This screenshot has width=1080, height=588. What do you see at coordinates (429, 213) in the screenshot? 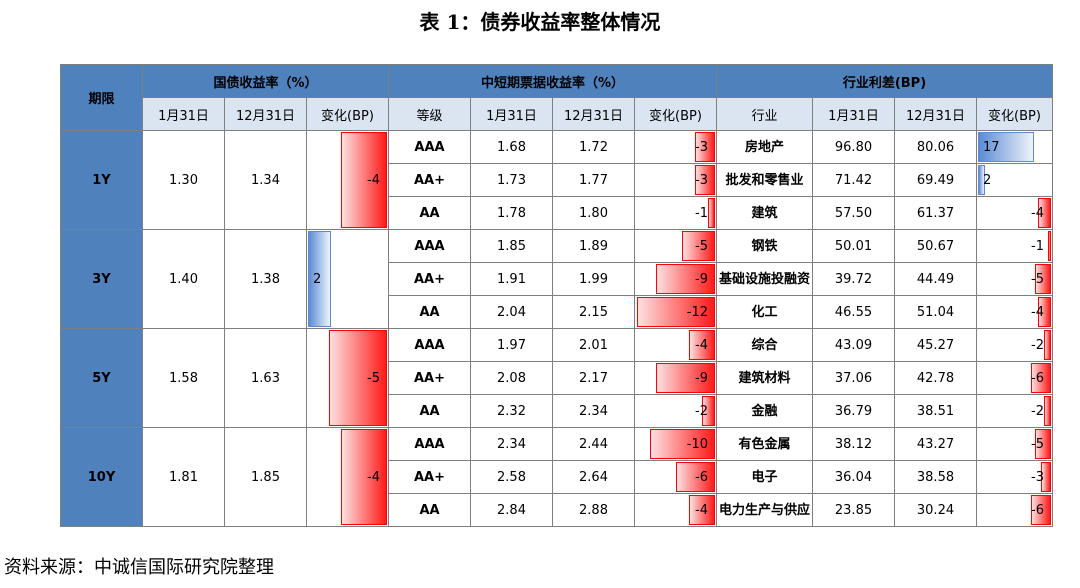
I see `grade-cell: AA` at bounding box center [429, 213].